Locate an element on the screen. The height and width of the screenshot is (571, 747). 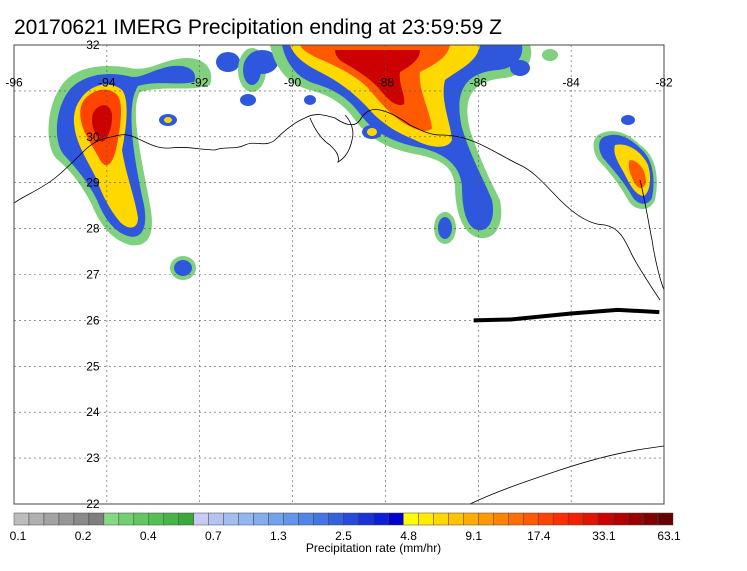
colorbar-tick-label: 4.8 is located at coordinates (408, 536).